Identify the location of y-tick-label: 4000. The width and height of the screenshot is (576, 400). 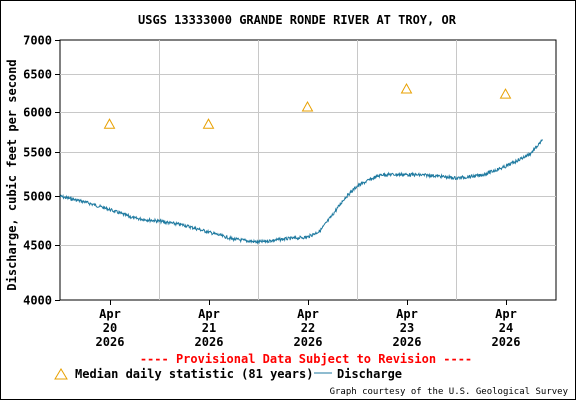
(37, 301).